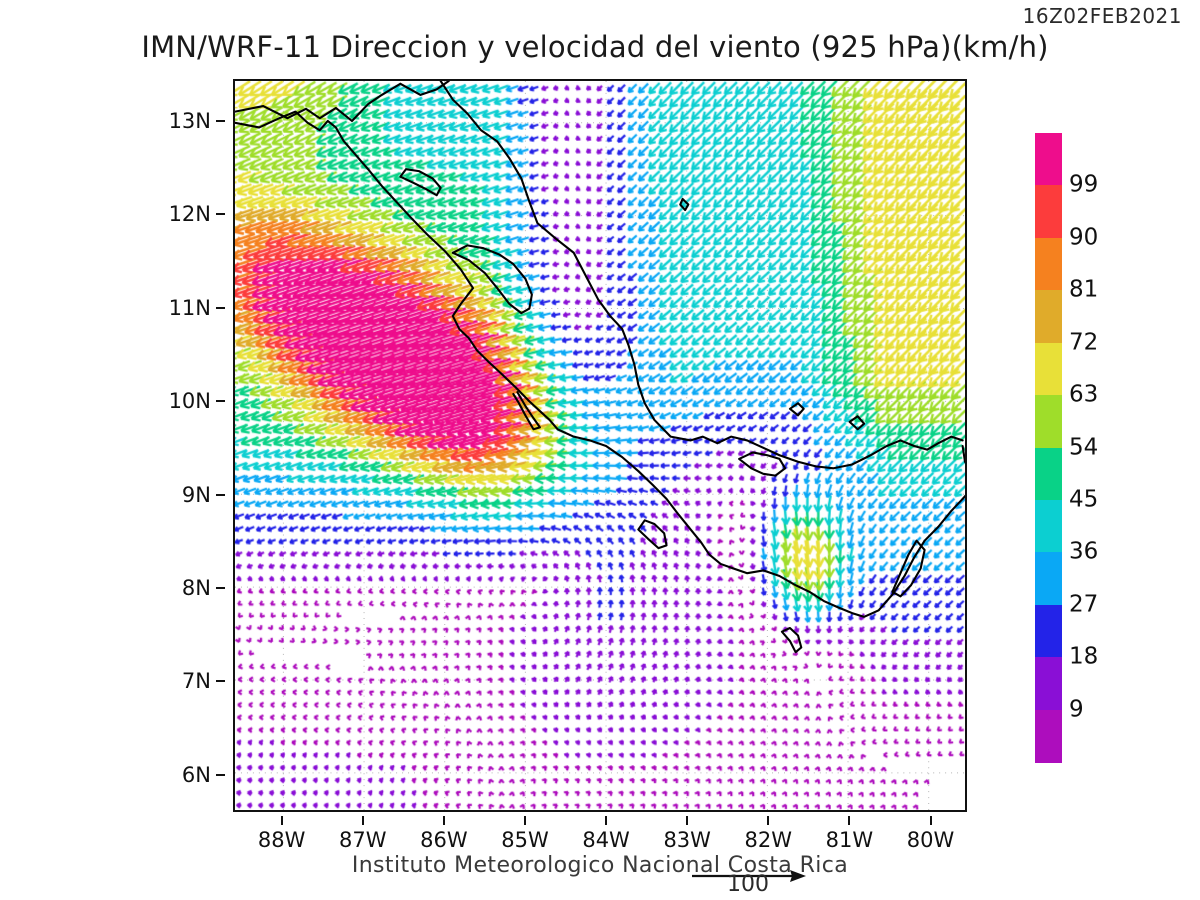 This screenshot has width=1200, height=900. What do you see at coordinates (1084, 289) in the screenshot?
I see `colorbar-tick-label: 81` at bounding box center [1084, 289].